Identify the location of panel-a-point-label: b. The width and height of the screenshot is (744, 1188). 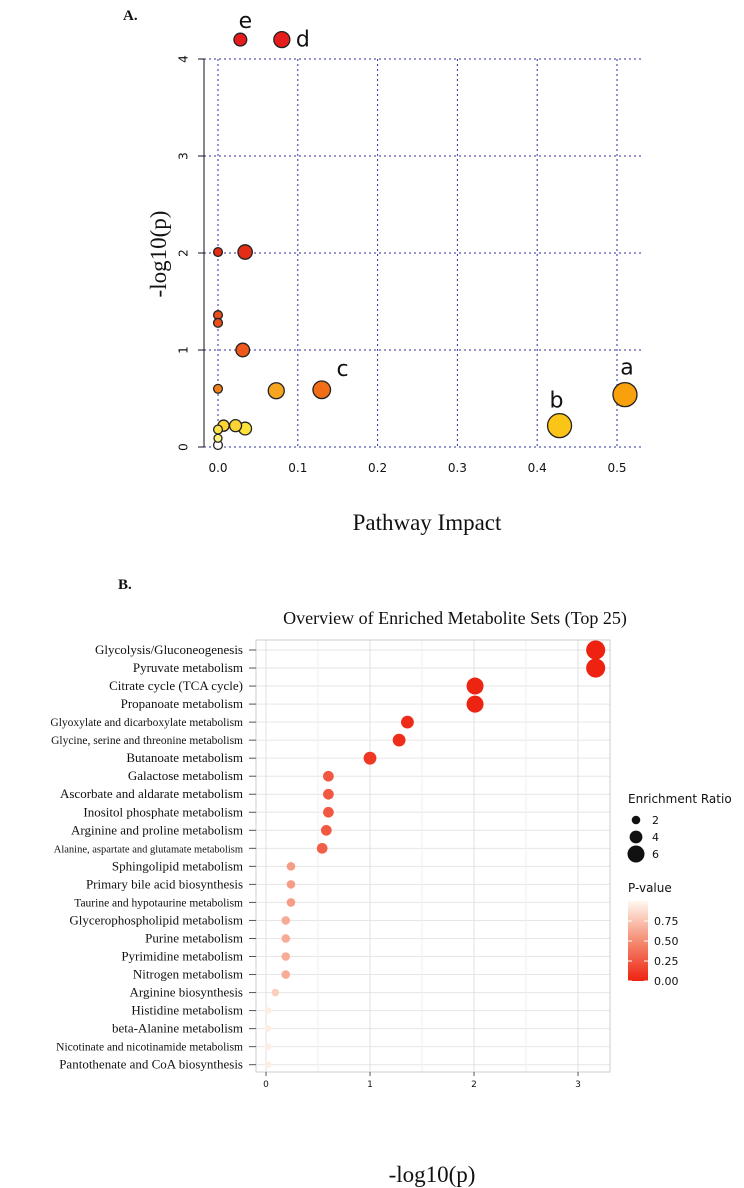
(557, 401).